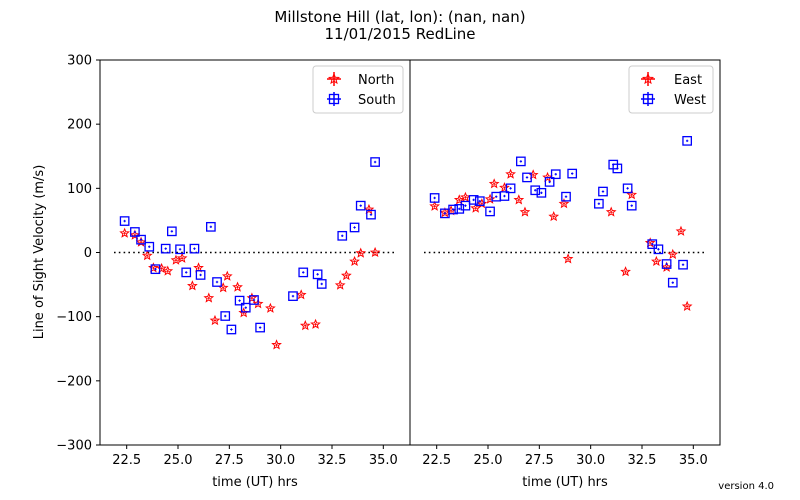 The height and width of the screenshot is (500, 800). I want to click on legend: East West, so click(671, 89).